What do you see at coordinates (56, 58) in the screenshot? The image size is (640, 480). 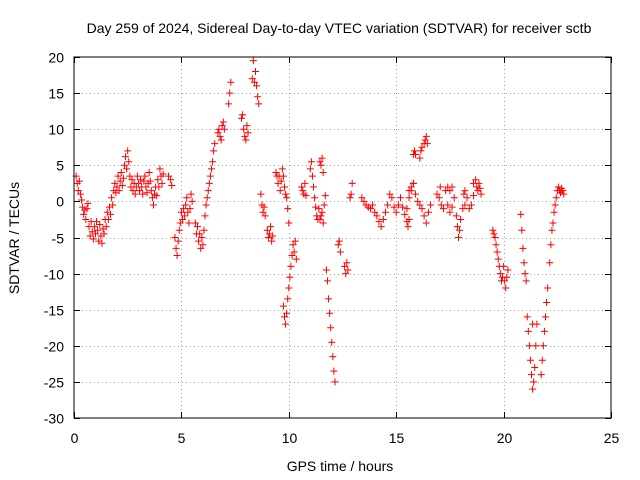 I see `y-tick-label: 20` at bounding box center [56, 58].